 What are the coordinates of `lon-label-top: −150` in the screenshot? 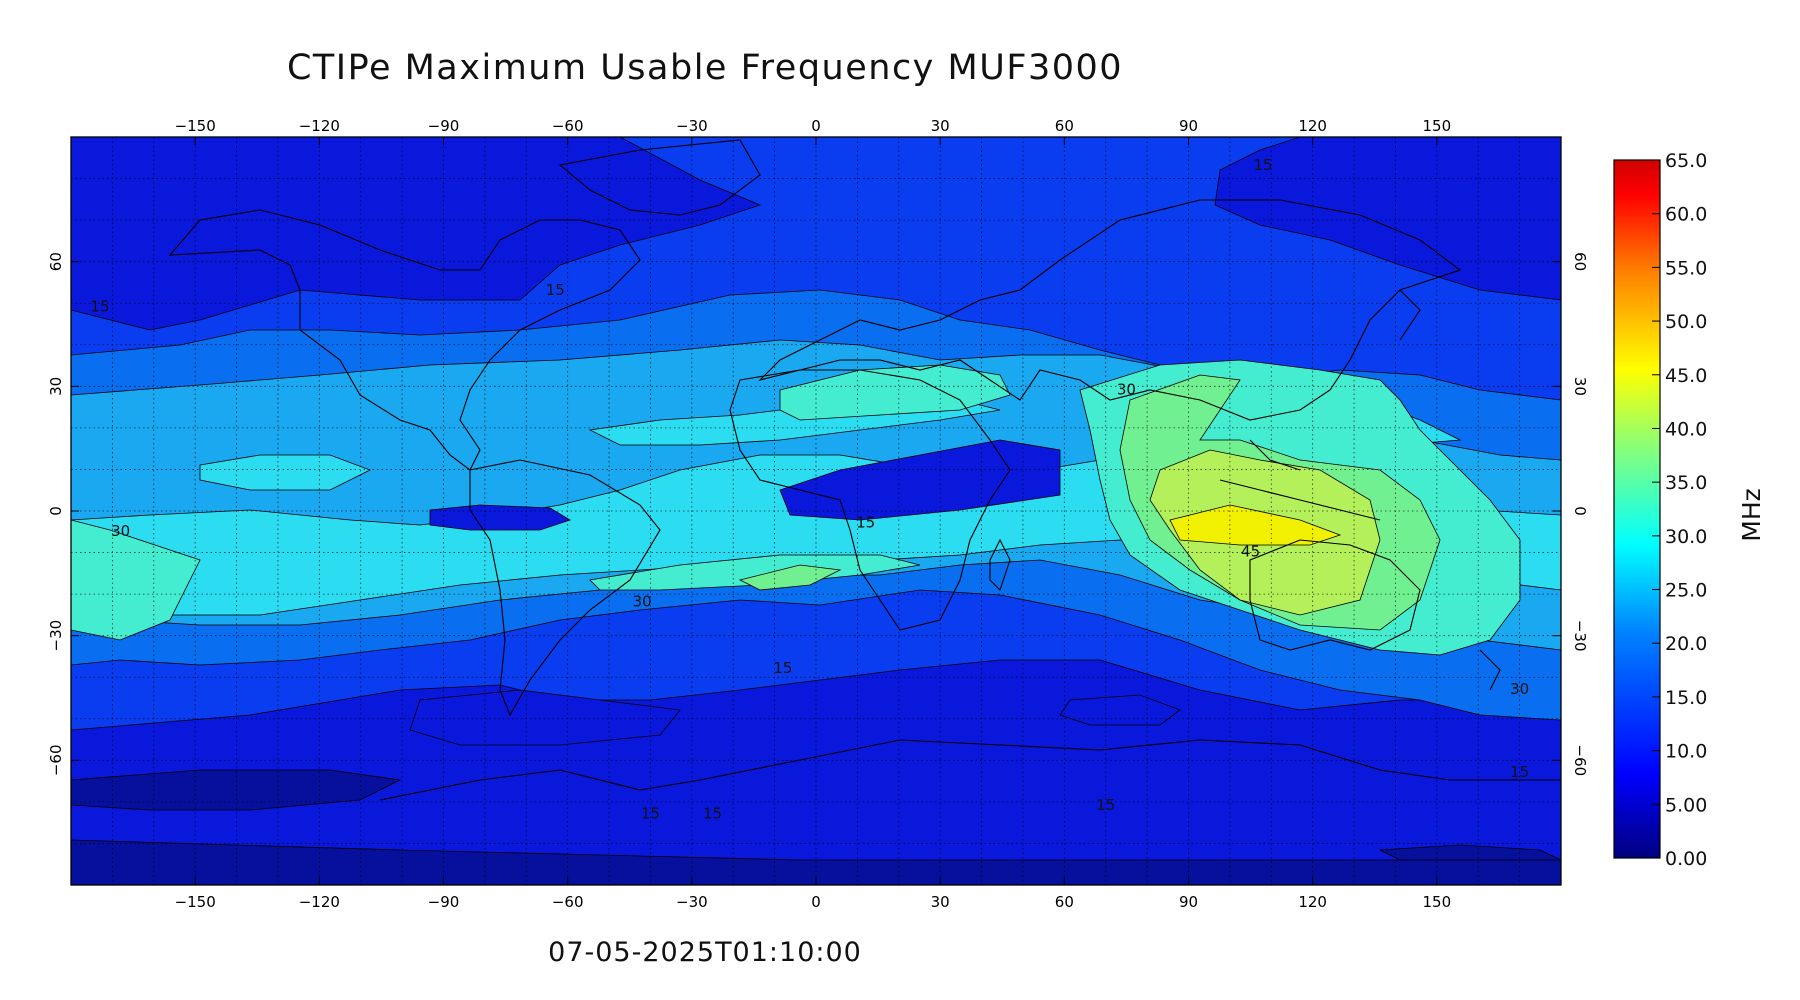 It's located at (195, 126).